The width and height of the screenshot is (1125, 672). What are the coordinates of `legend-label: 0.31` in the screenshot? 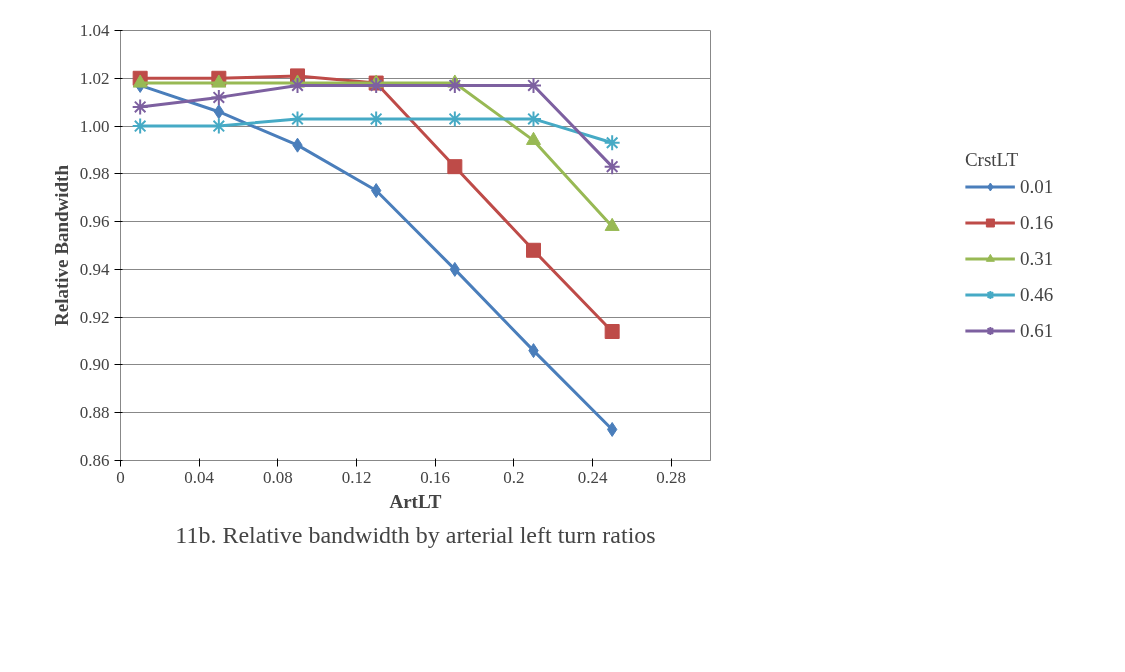 It's located at (1036, 258).